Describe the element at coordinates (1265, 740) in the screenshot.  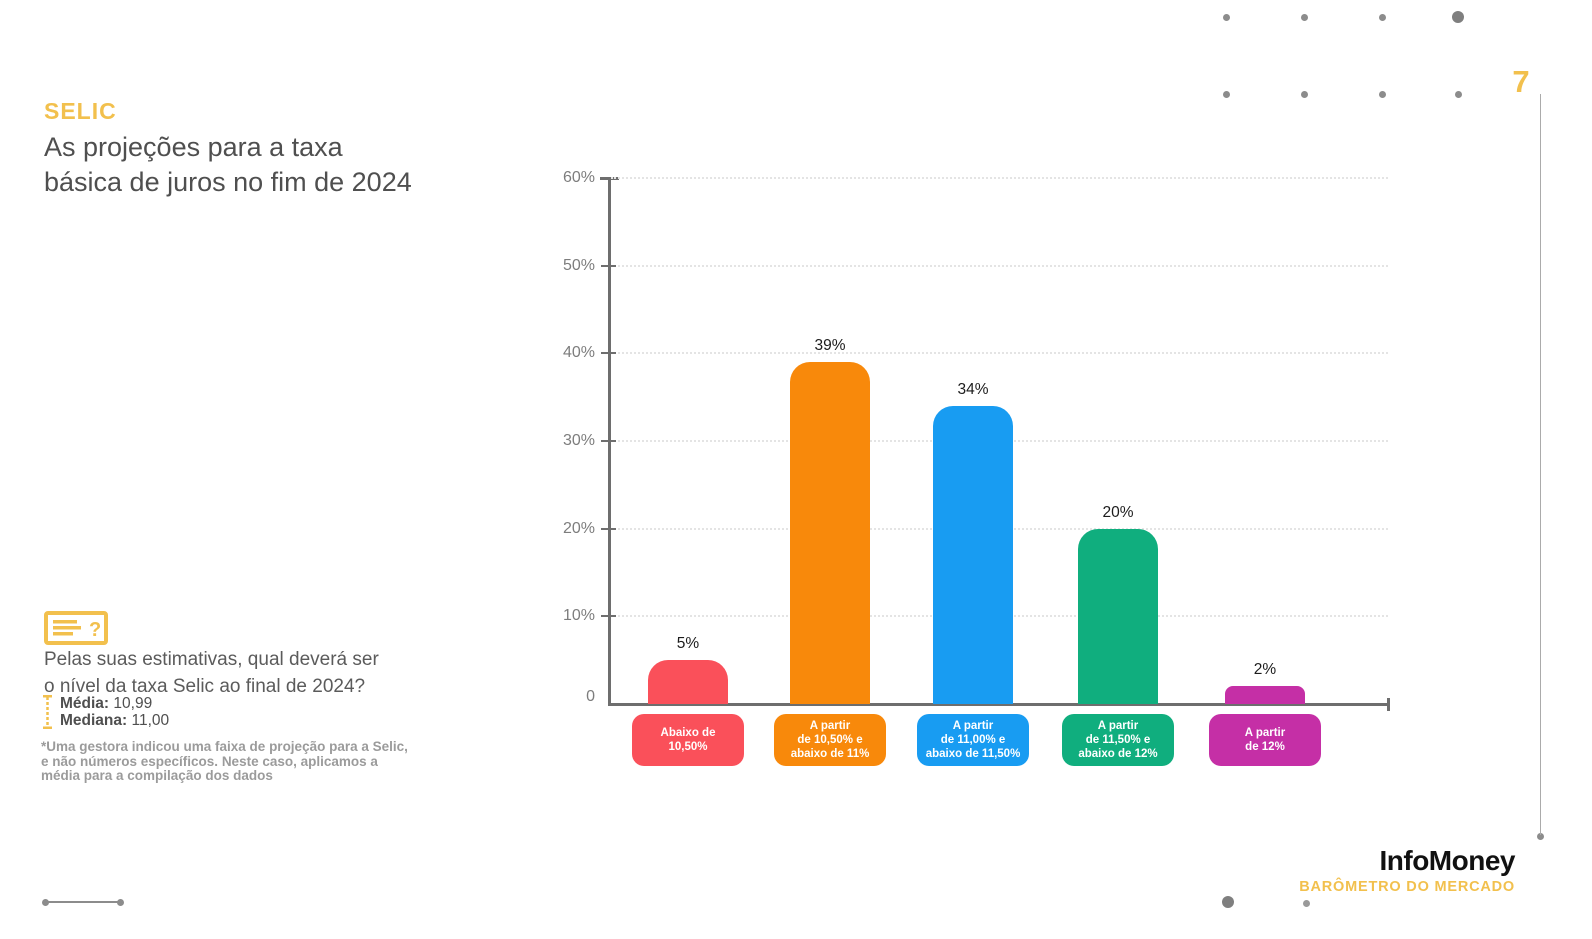
I see `category-label-5: A partir de 12%` at that location.